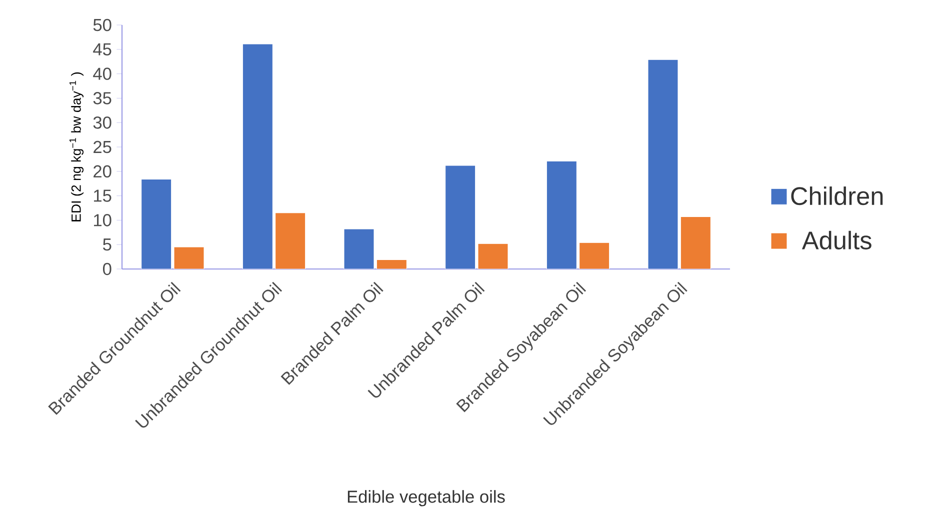  Describe the element at coordinates (102, 74) in the screenshot. I see `y-tick-label: 40` at that location.